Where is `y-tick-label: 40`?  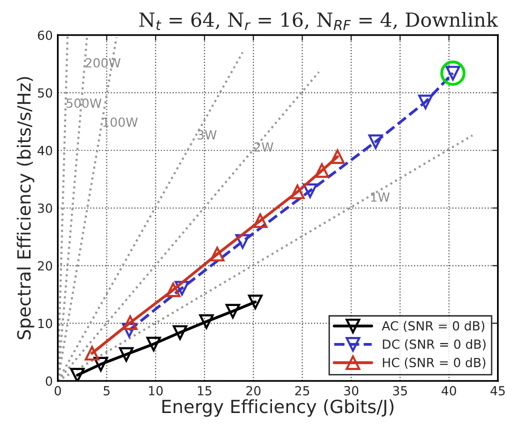 y-tick-label: 40 is located at coordinates (45, 151).